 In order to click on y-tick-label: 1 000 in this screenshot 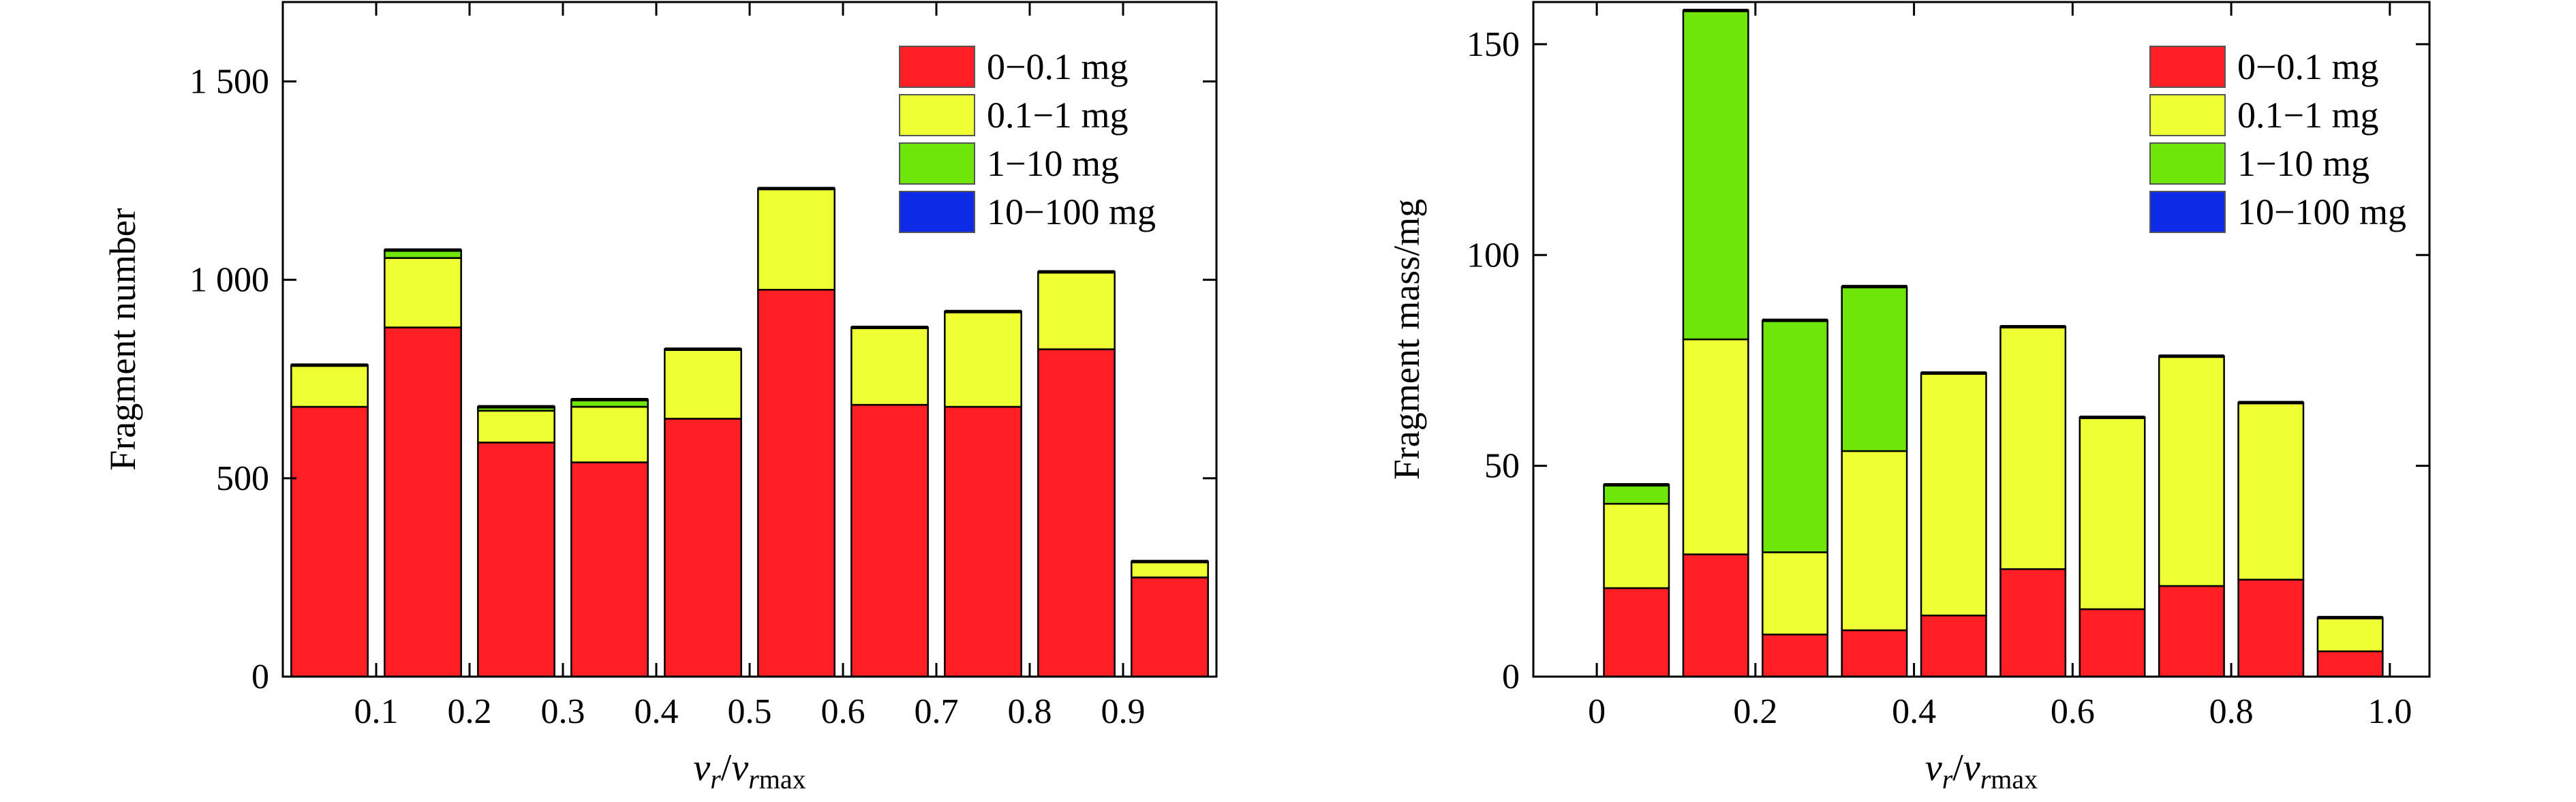, I will do `click(229, 280)`.